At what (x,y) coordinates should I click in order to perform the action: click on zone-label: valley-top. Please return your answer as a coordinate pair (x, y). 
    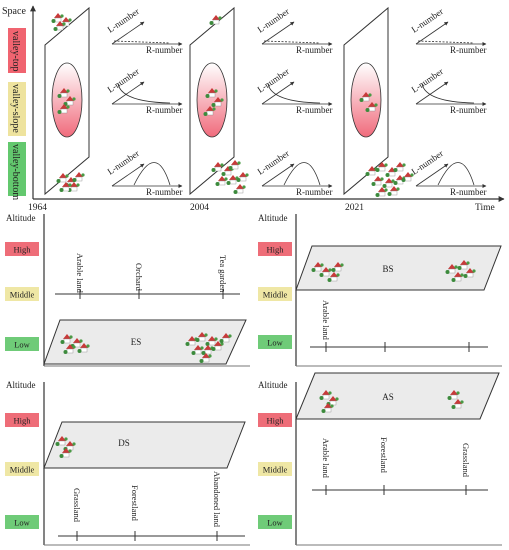
    Looking at the image, I should click on (15, 51).